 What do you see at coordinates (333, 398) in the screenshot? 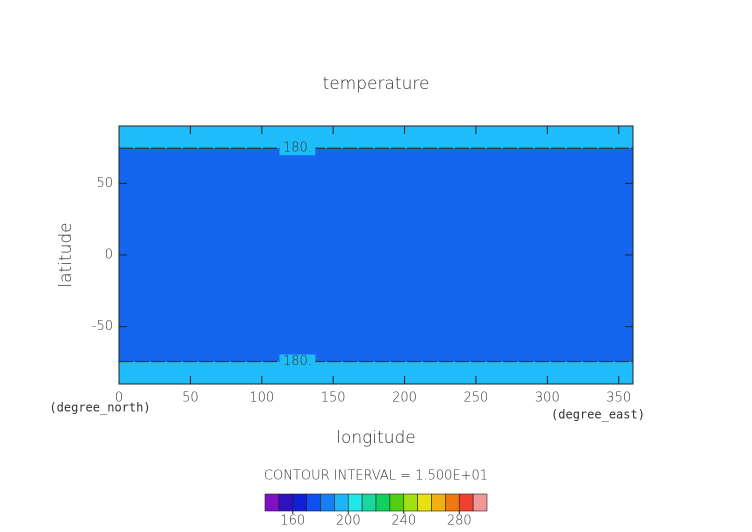
I see `x-tick-label: 150` at bounding box center [333, 398].